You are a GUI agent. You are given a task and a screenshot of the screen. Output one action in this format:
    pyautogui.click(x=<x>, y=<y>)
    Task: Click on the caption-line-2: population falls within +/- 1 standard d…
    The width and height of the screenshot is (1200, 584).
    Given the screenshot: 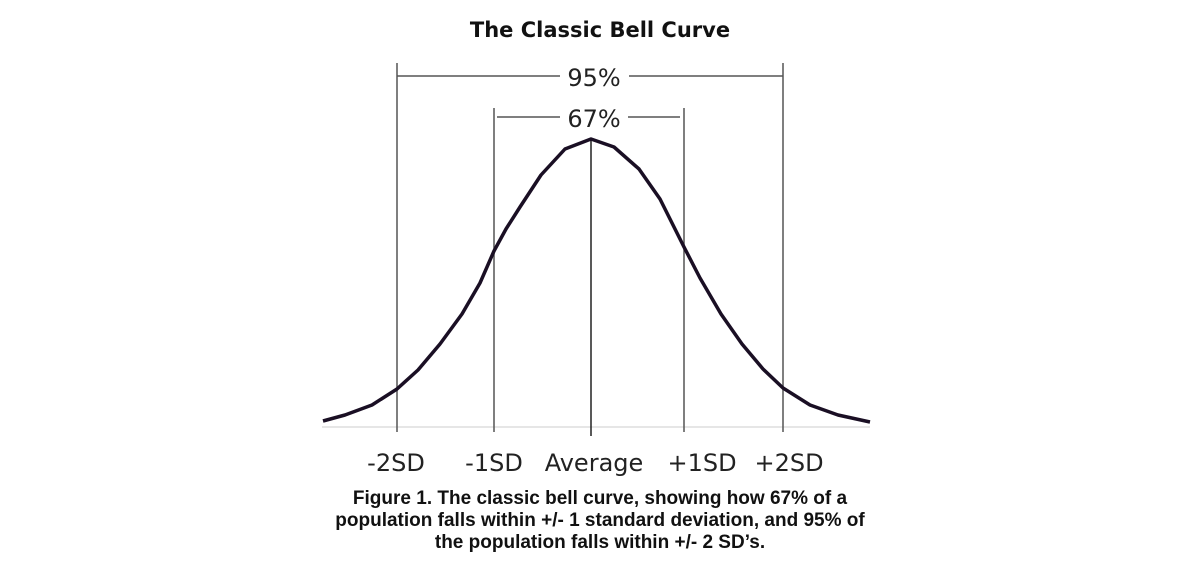 What is the action you would take?
    pyautogui.click(x=600, y=520)
    